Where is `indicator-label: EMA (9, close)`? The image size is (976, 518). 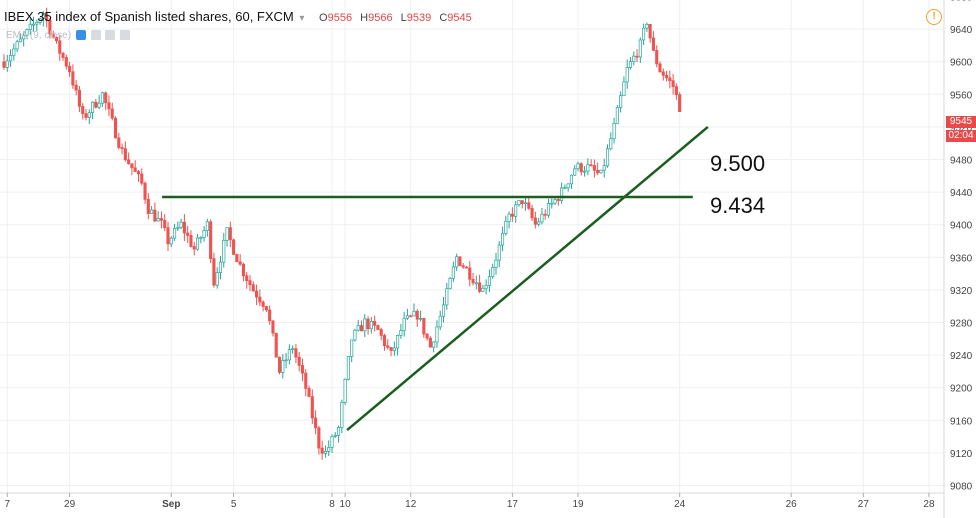
indicator-label: EMA (9, close) is located at coordinates (39, 35).